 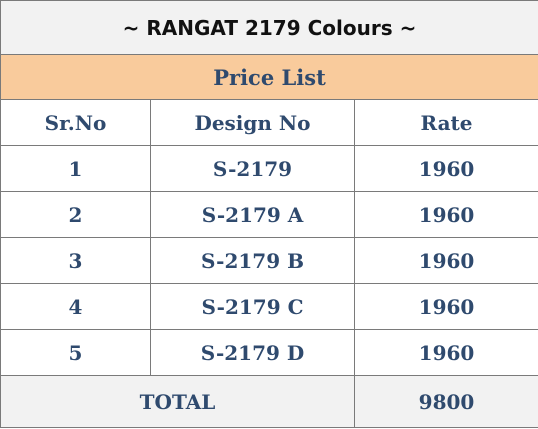 I want to click on price-list-heading: Price List, so click(x=269, y=77).